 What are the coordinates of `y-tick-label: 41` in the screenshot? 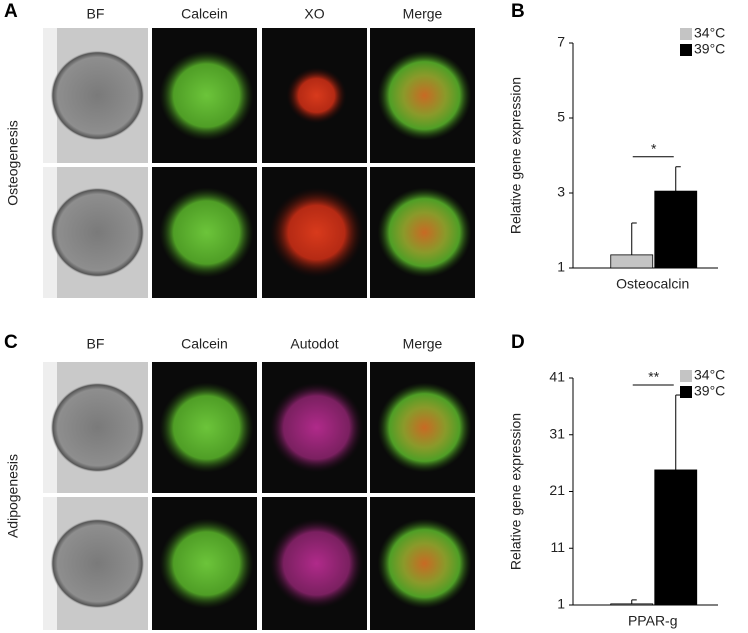 It's located at (557, 377).